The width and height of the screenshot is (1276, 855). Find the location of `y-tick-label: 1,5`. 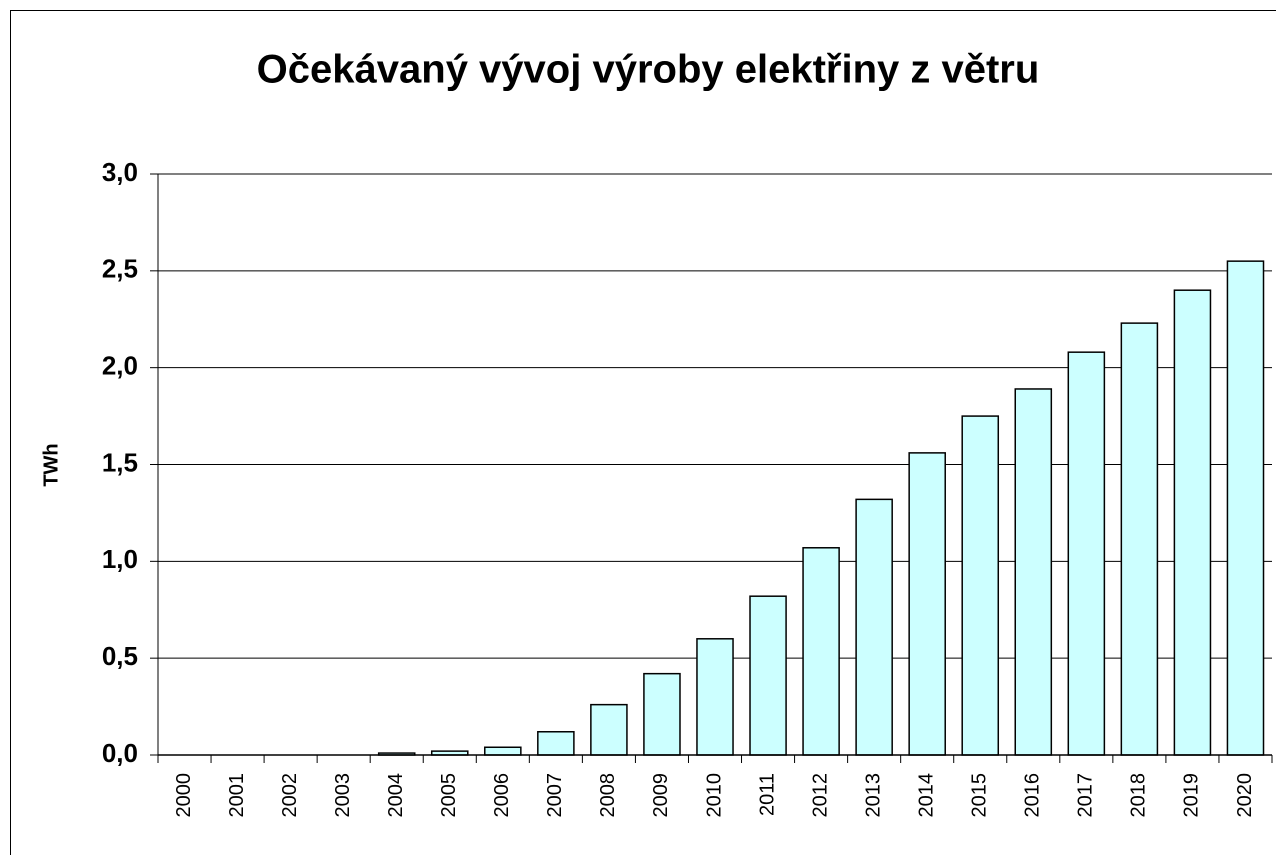

y-tick-label: 1,5 is located at coordinates (120, 462).